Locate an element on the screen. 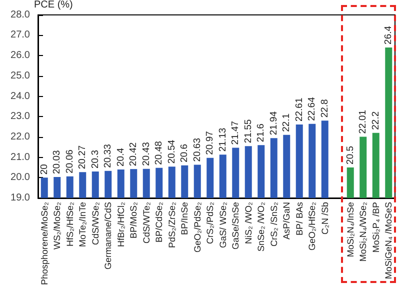 Image resolution: width=403 pixels, height=288 pixels. x-tick-label: MoSi₂N₄/InSe is located at coordinates (350, 230).